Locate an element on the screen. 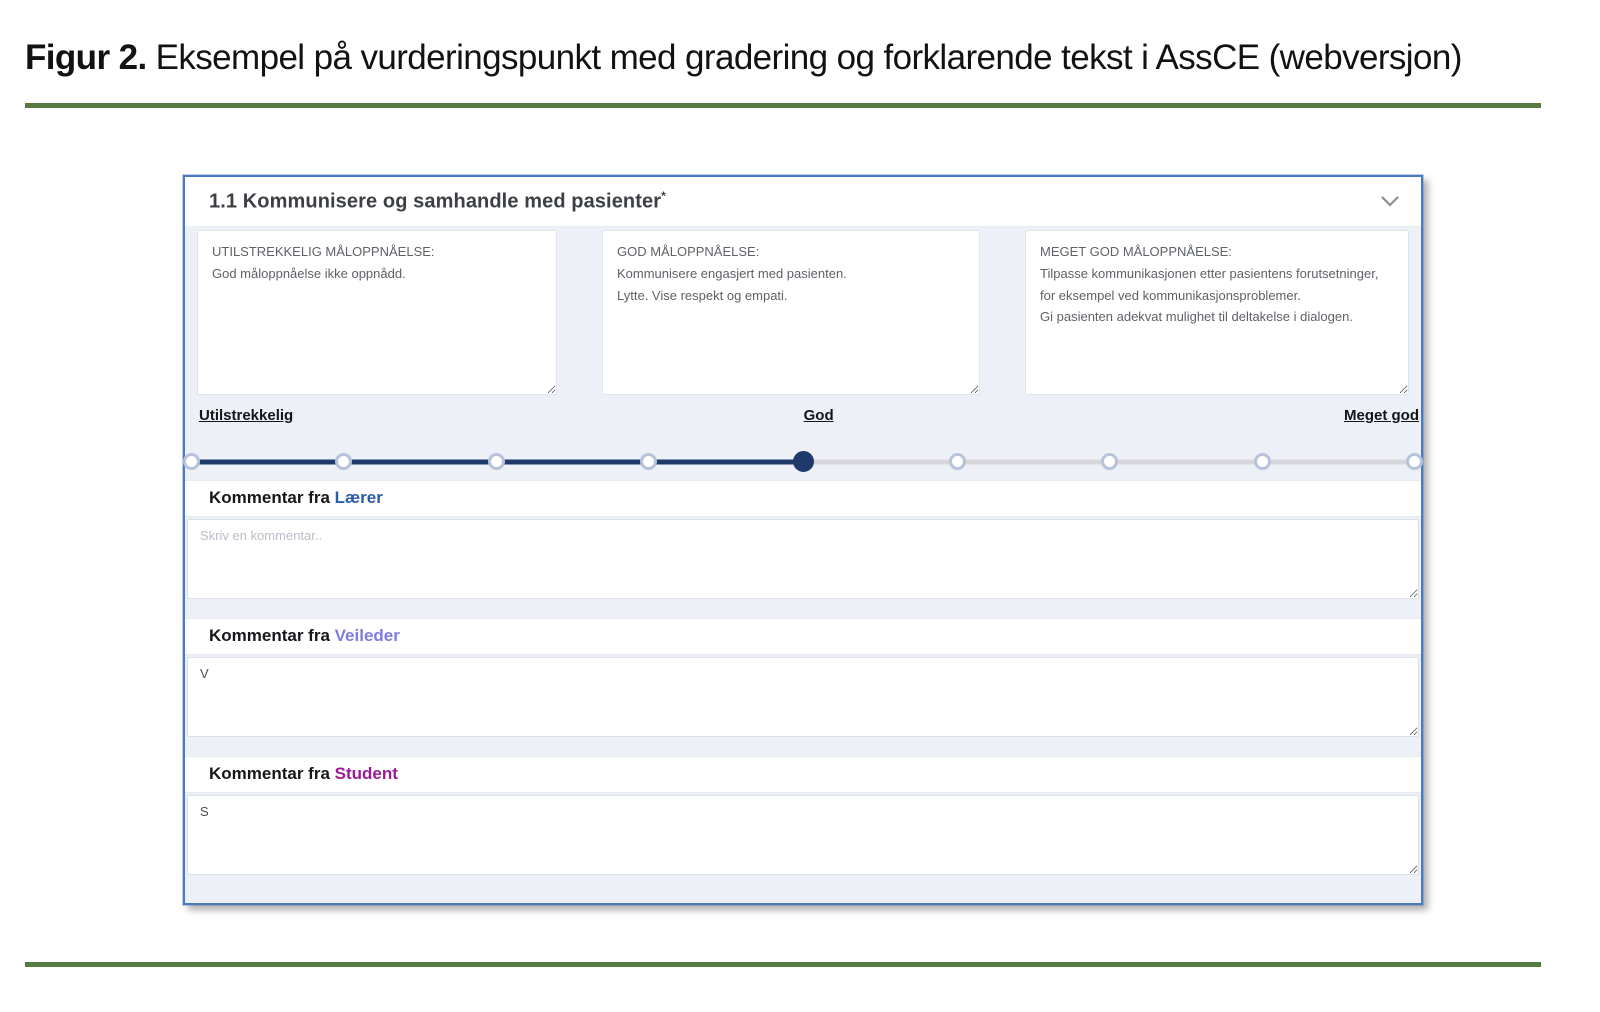  comment-section-student: Kommentar fra Student is located at coordinates (803, 815).